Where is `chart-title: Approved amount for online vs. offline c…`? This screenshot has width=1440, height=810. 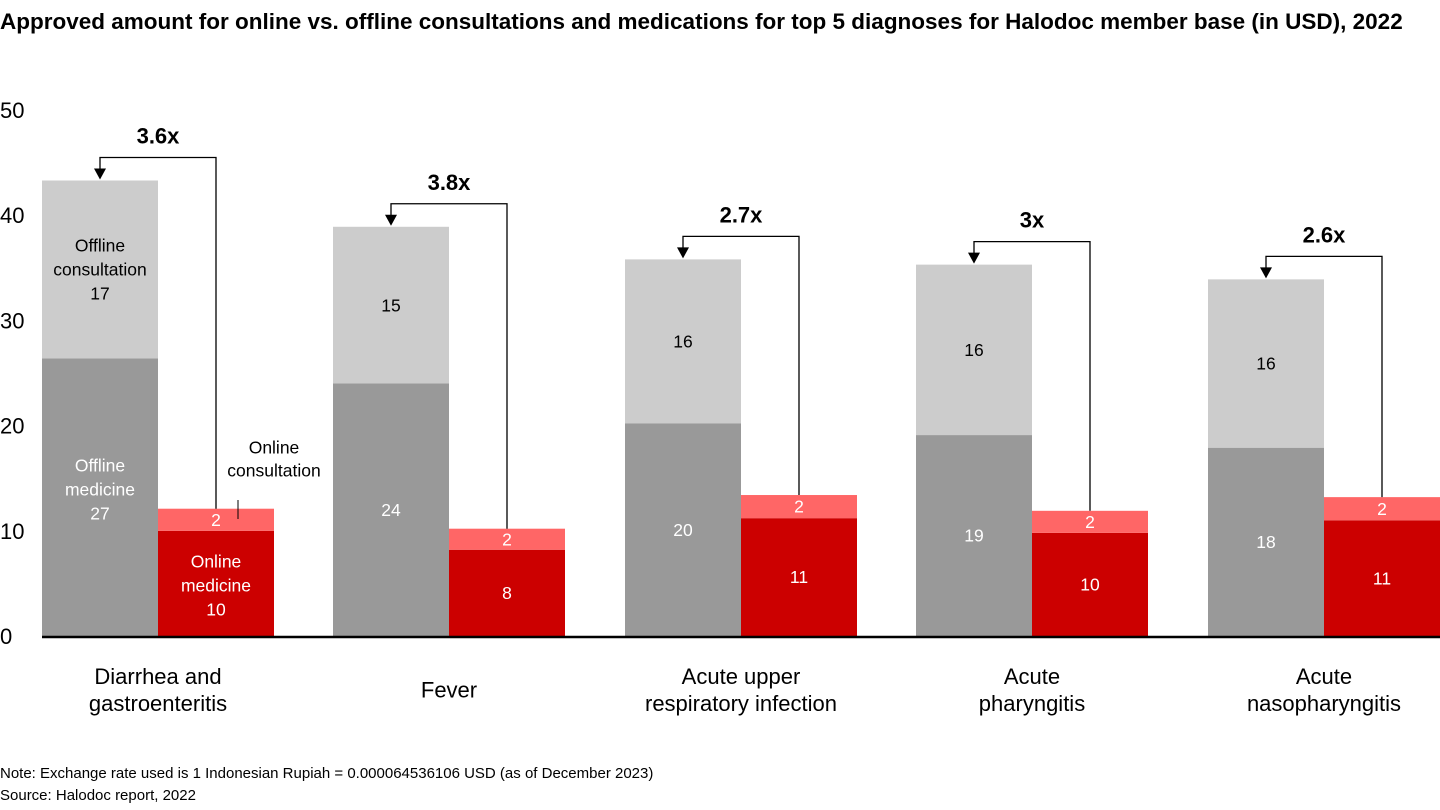
chart-title: Approved amount for online vs. offline c… is located at coordinates (701, 21).